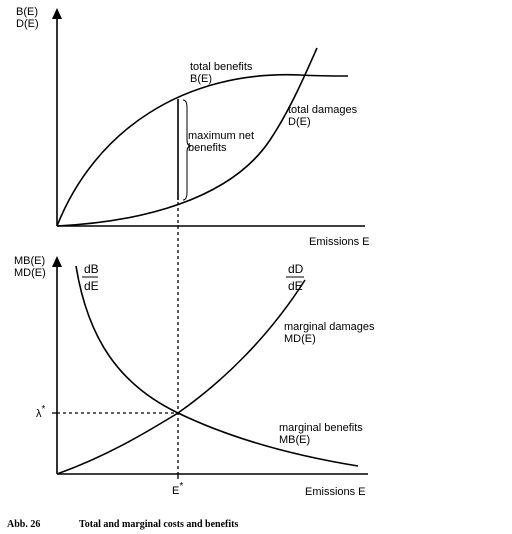  What do you see at coordinates (300, 339) in the screenshot?
I see `marginal-damages-label-2: MD(E)` at bounding box center [300, 339].